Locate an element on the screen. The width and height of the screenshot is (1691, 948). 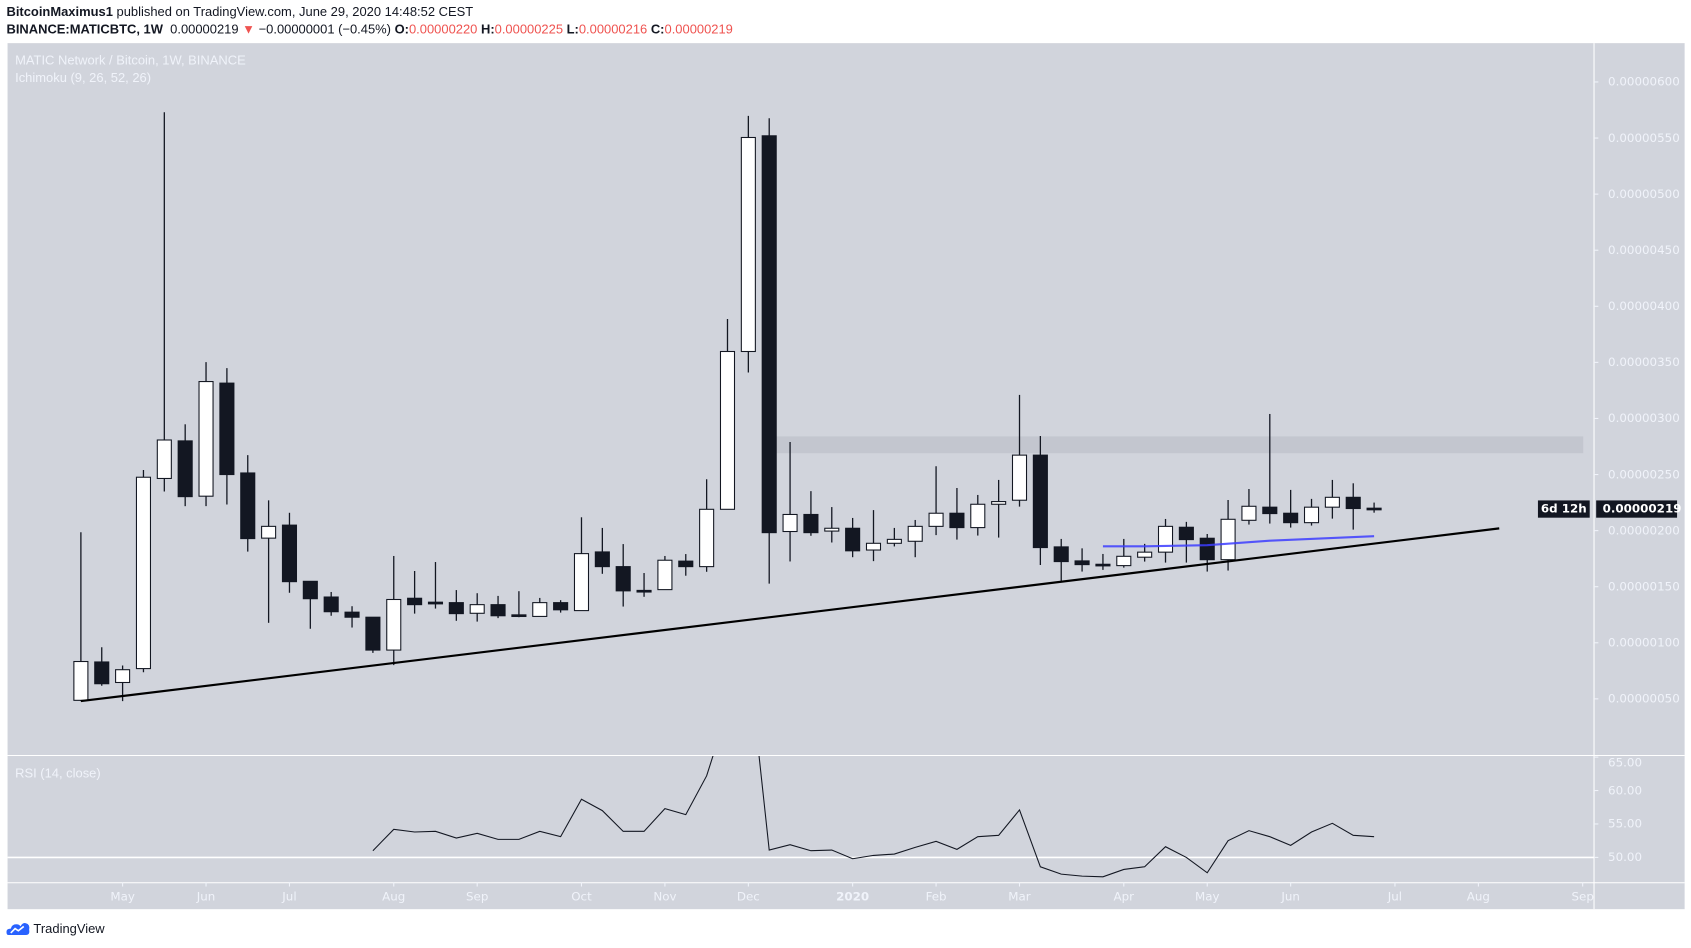
price-change: −0.00000001 (−0.45%) is located at coordinates (324, 29).